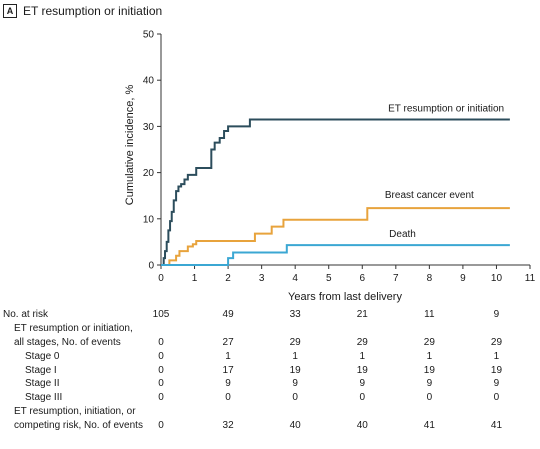 This screenshot has height=449, width=540. What do you see at coordinates (463, 278) in the screenshot?
I see `x-tick-label: 9` at bounding box center [463, 278].